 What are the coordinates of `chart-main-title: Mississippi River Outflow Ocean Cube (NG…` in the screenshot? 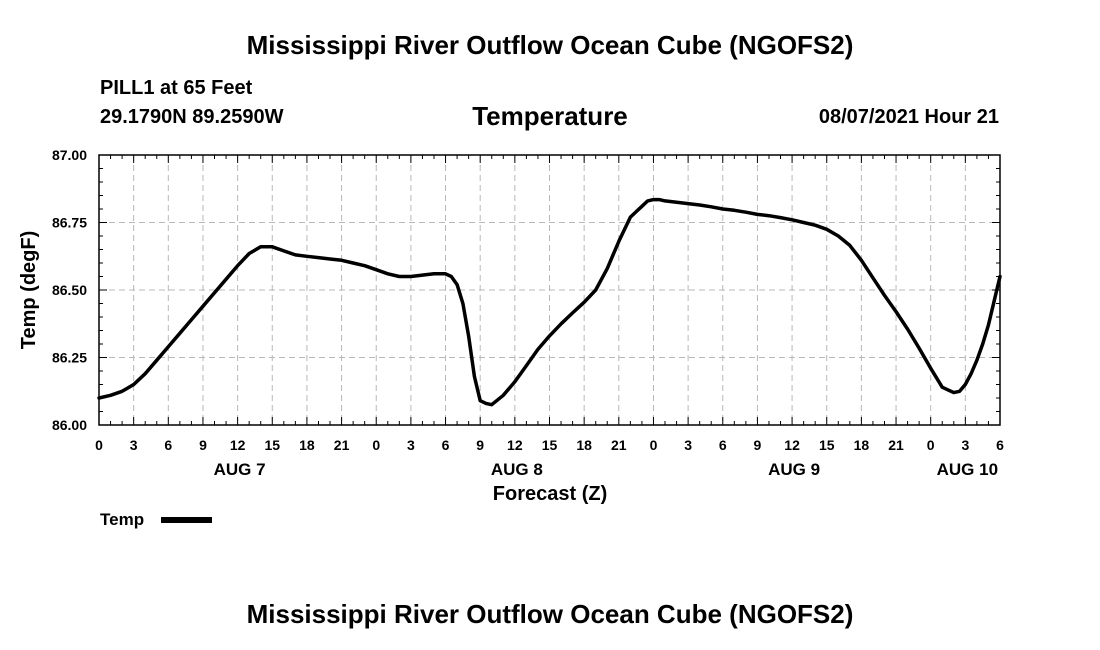 It's located at (550, 45).